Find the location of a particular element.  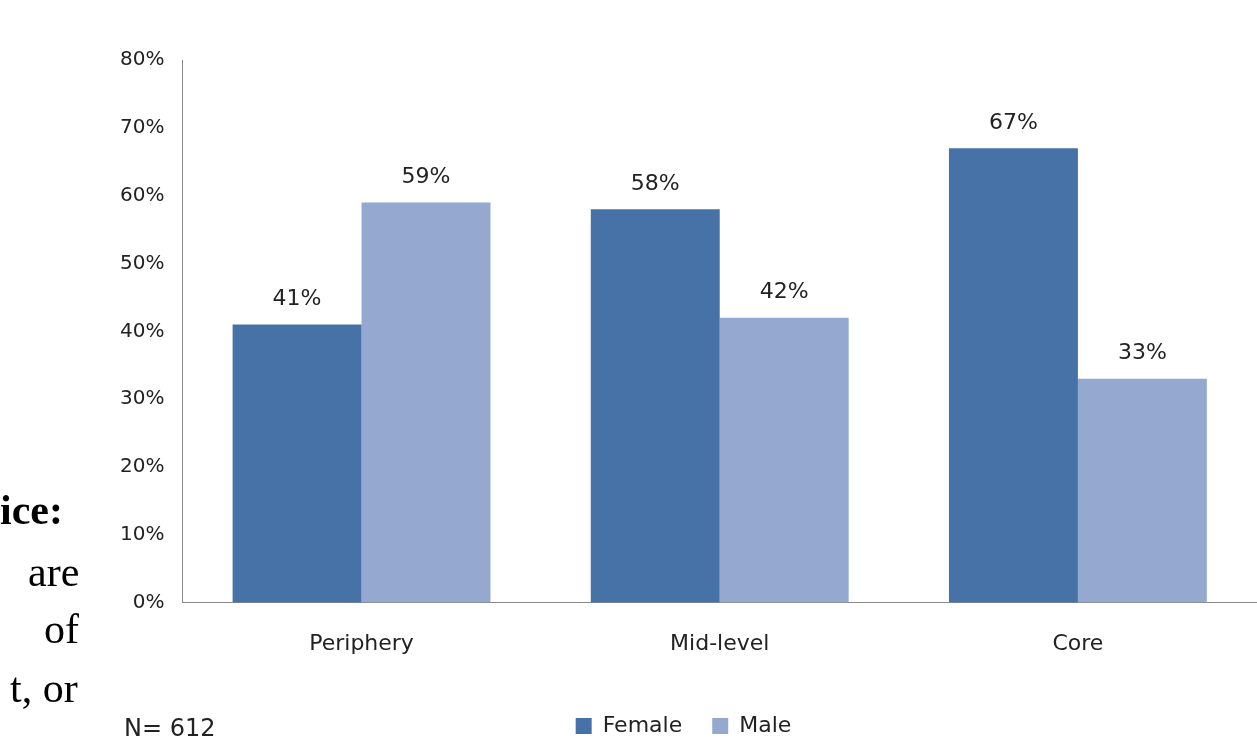

text: 42% is located at coordinates (784, 291).